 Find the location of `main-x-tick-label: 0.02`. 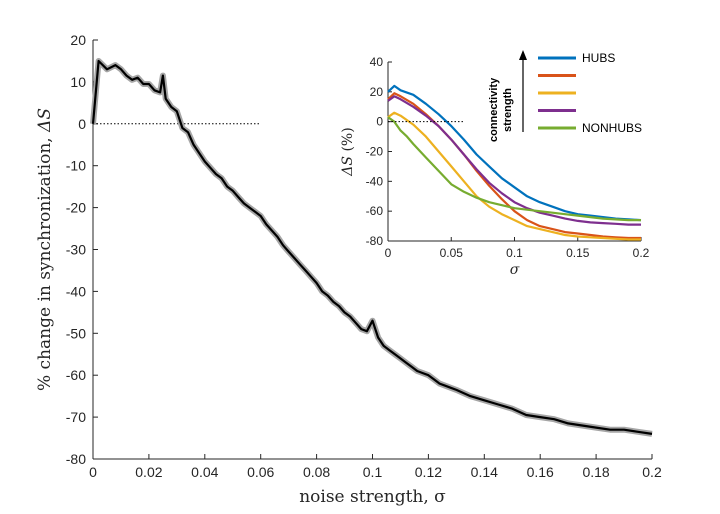

main-x-tick-label: 0.02 is located at coordinates (148, 472).